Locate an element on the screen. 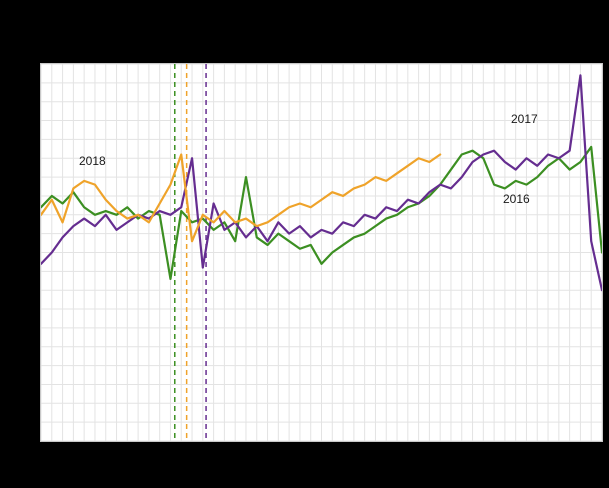 This screenshot has height=488, width=609. series-line-2018 is located at coordinates (241, 198).